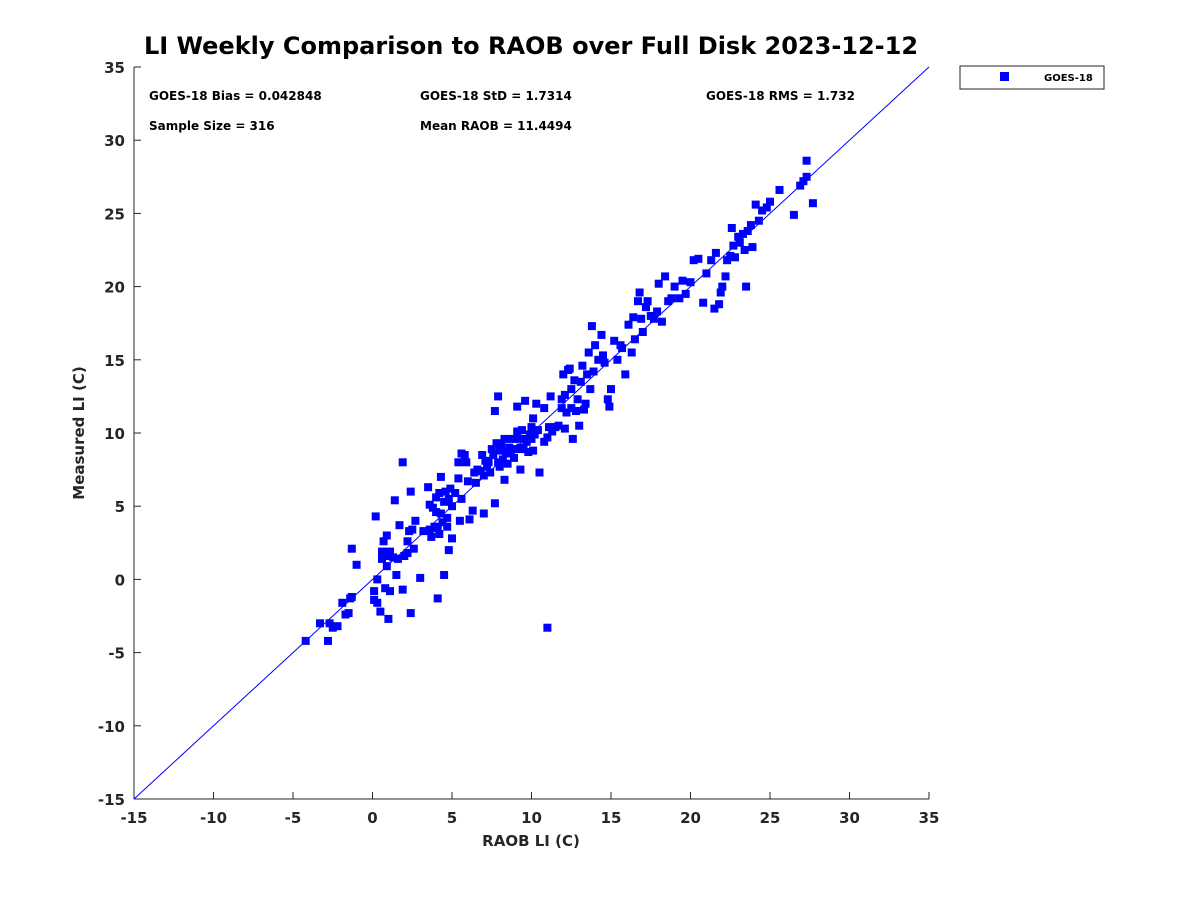 Image resolution: width=1200 pixels, height=900 pixels. What do you see at coordinates (114, 361) in the screenshot?
I see `y-tick-label: 15` at bounding box center [114, 361].